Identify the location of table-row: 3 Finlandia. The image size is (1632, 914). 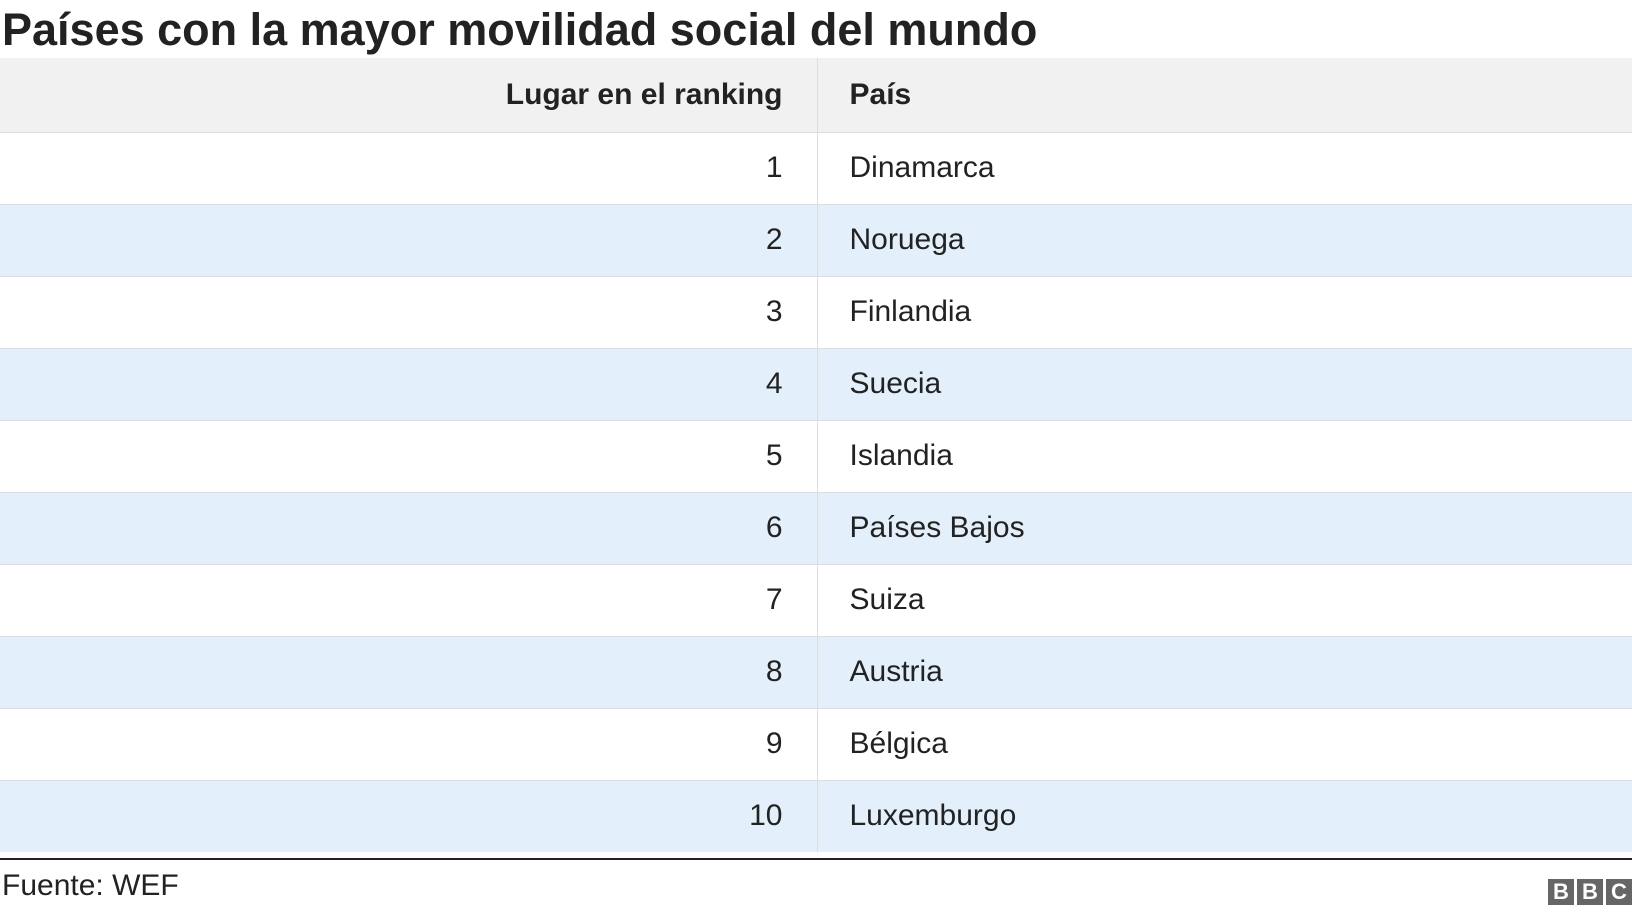
(816, 312).